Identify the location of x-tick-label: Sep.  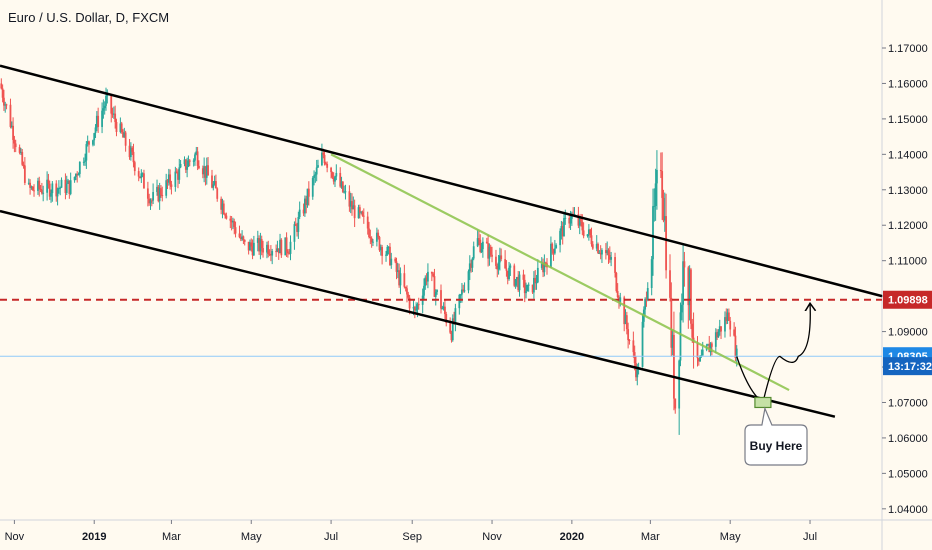
(412, 537).